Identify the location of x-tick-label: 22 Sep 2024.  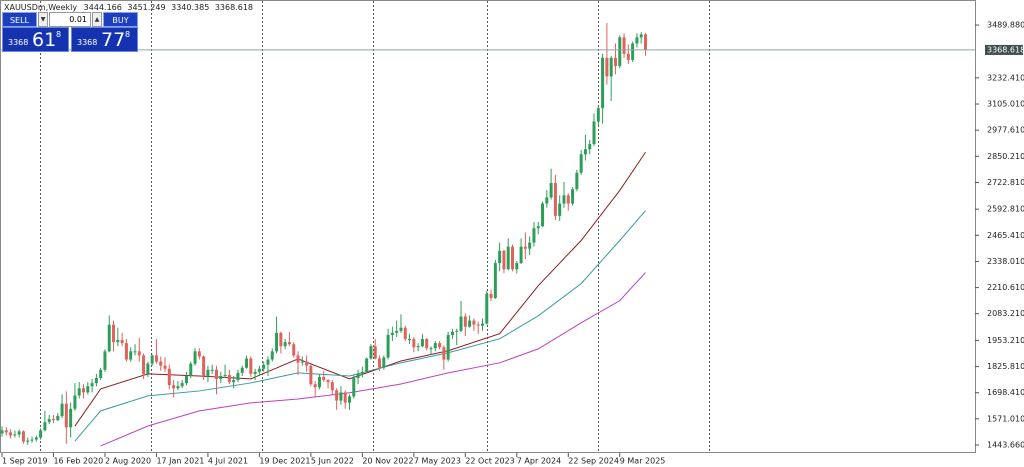
(593, 461).